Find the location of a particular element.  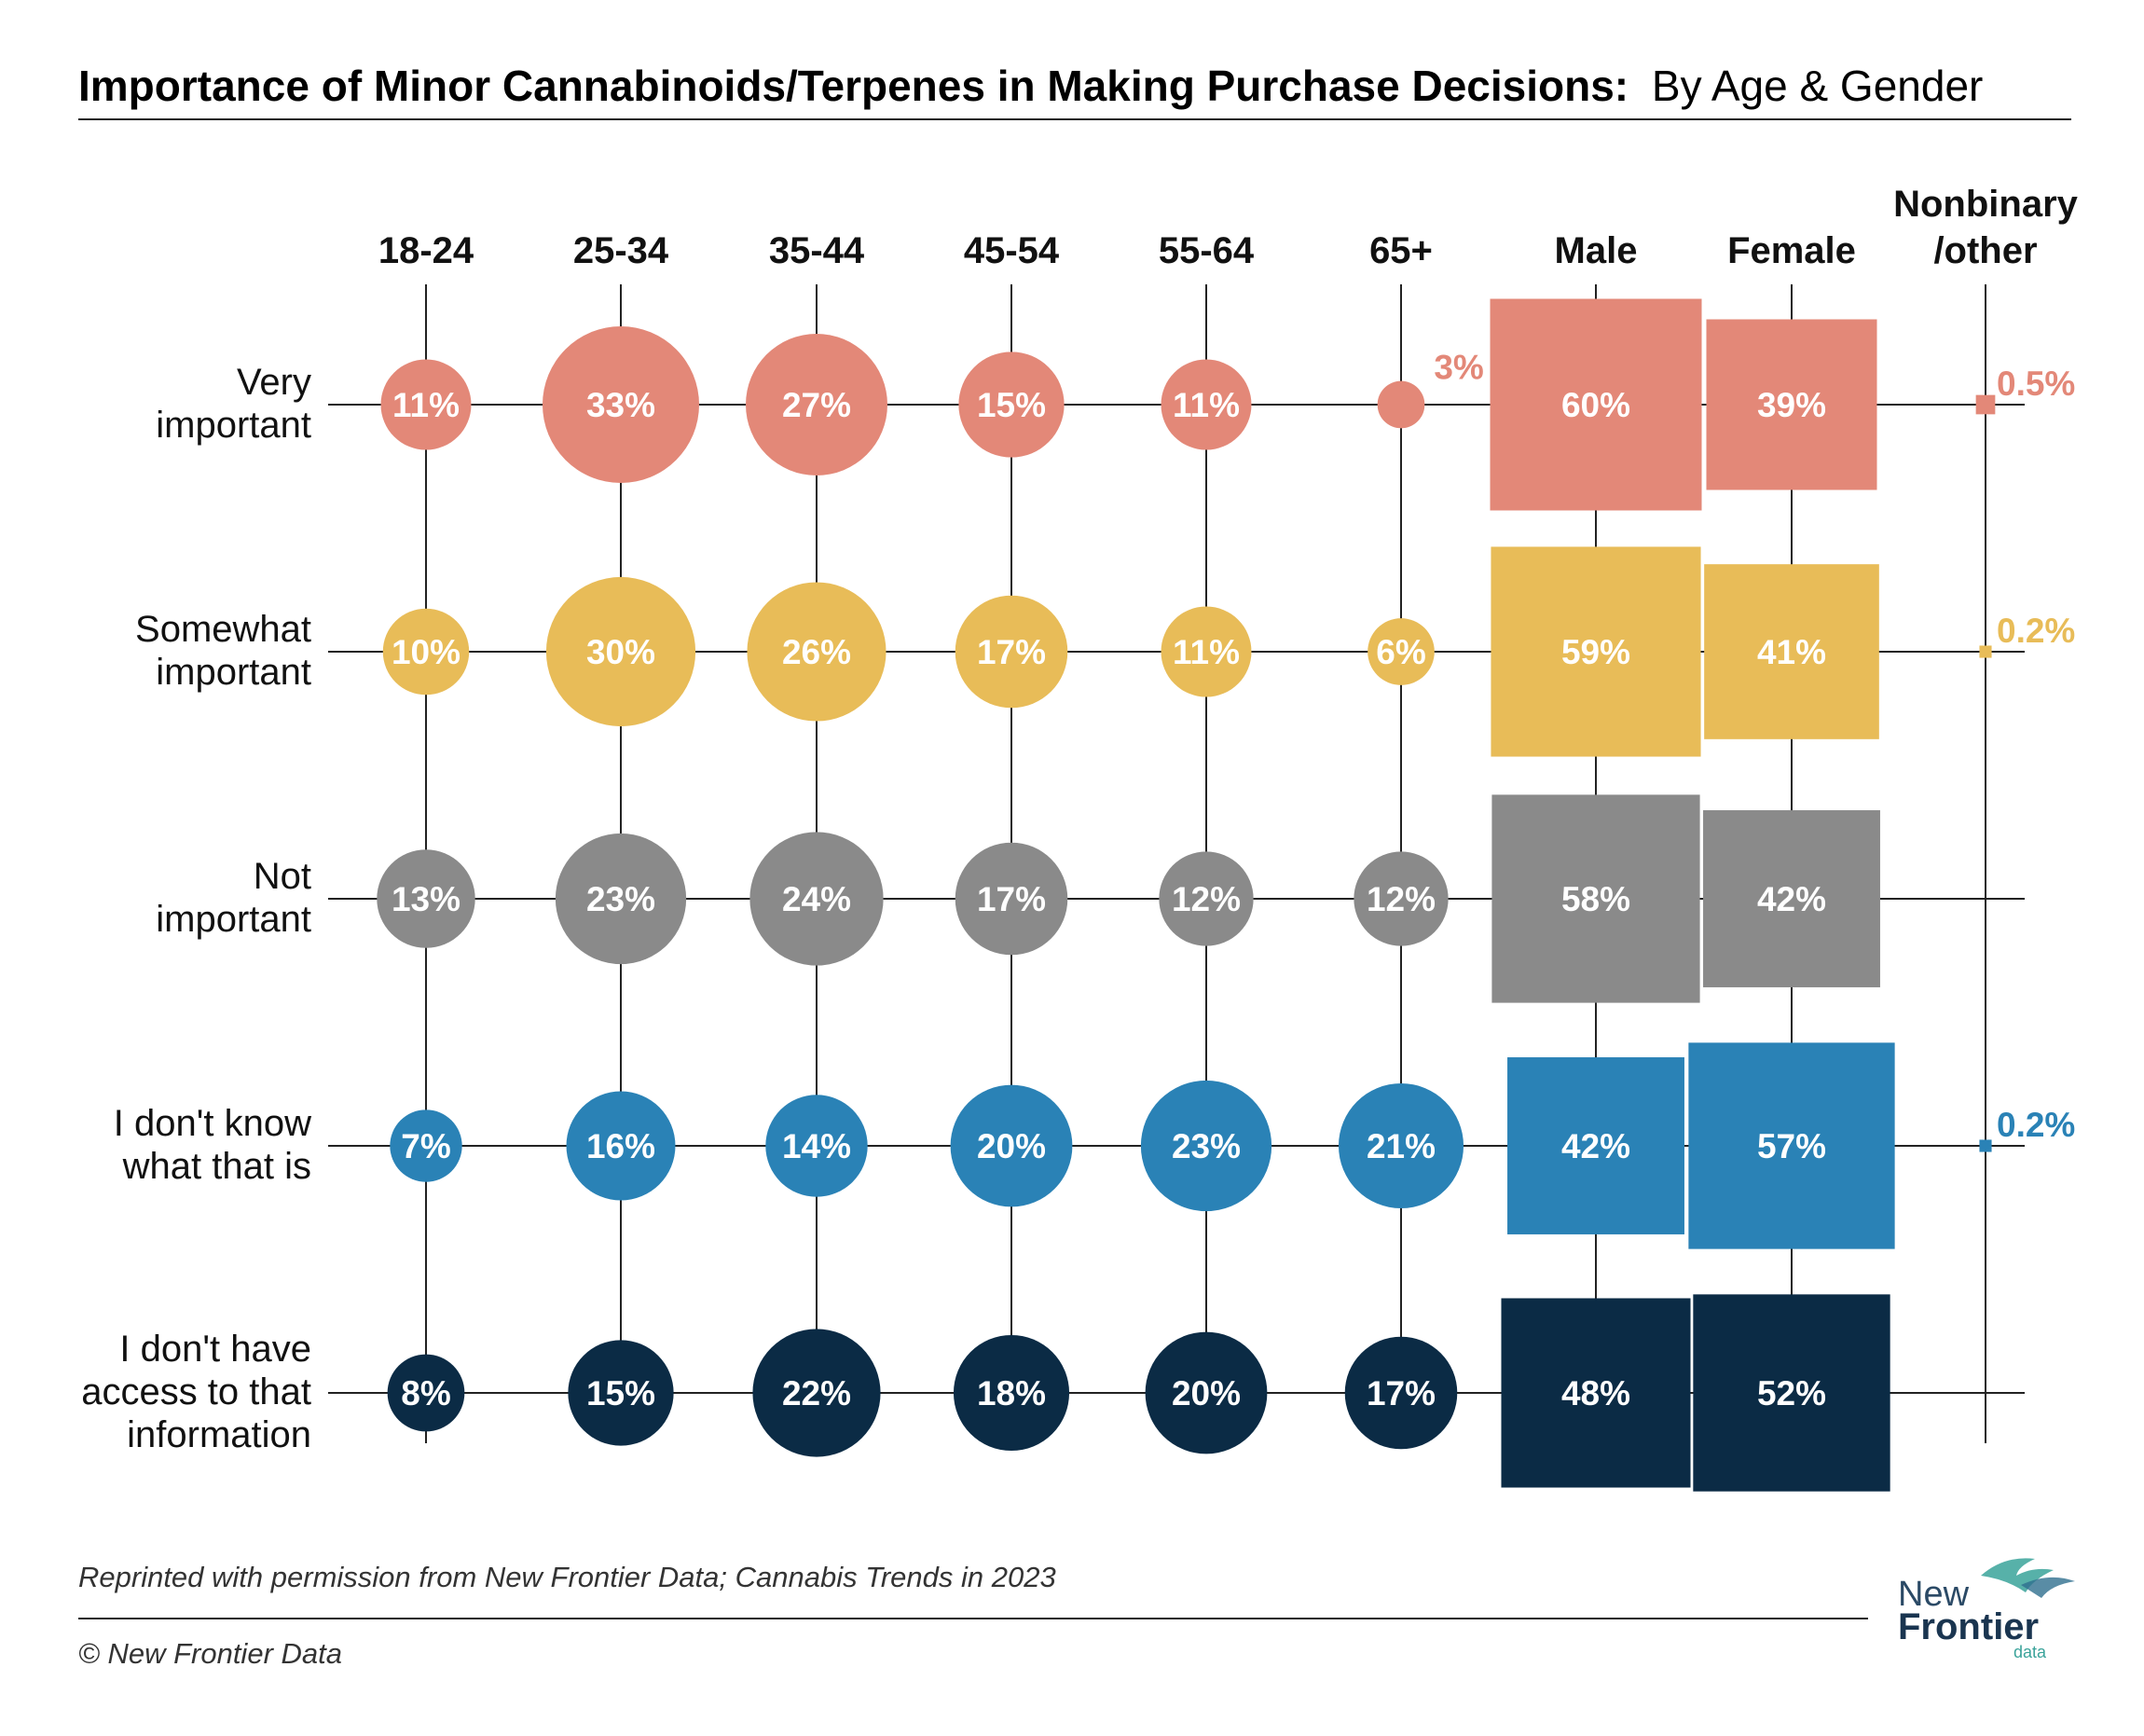

bubble-value-label: 27% is located at coordinates (816, 405).